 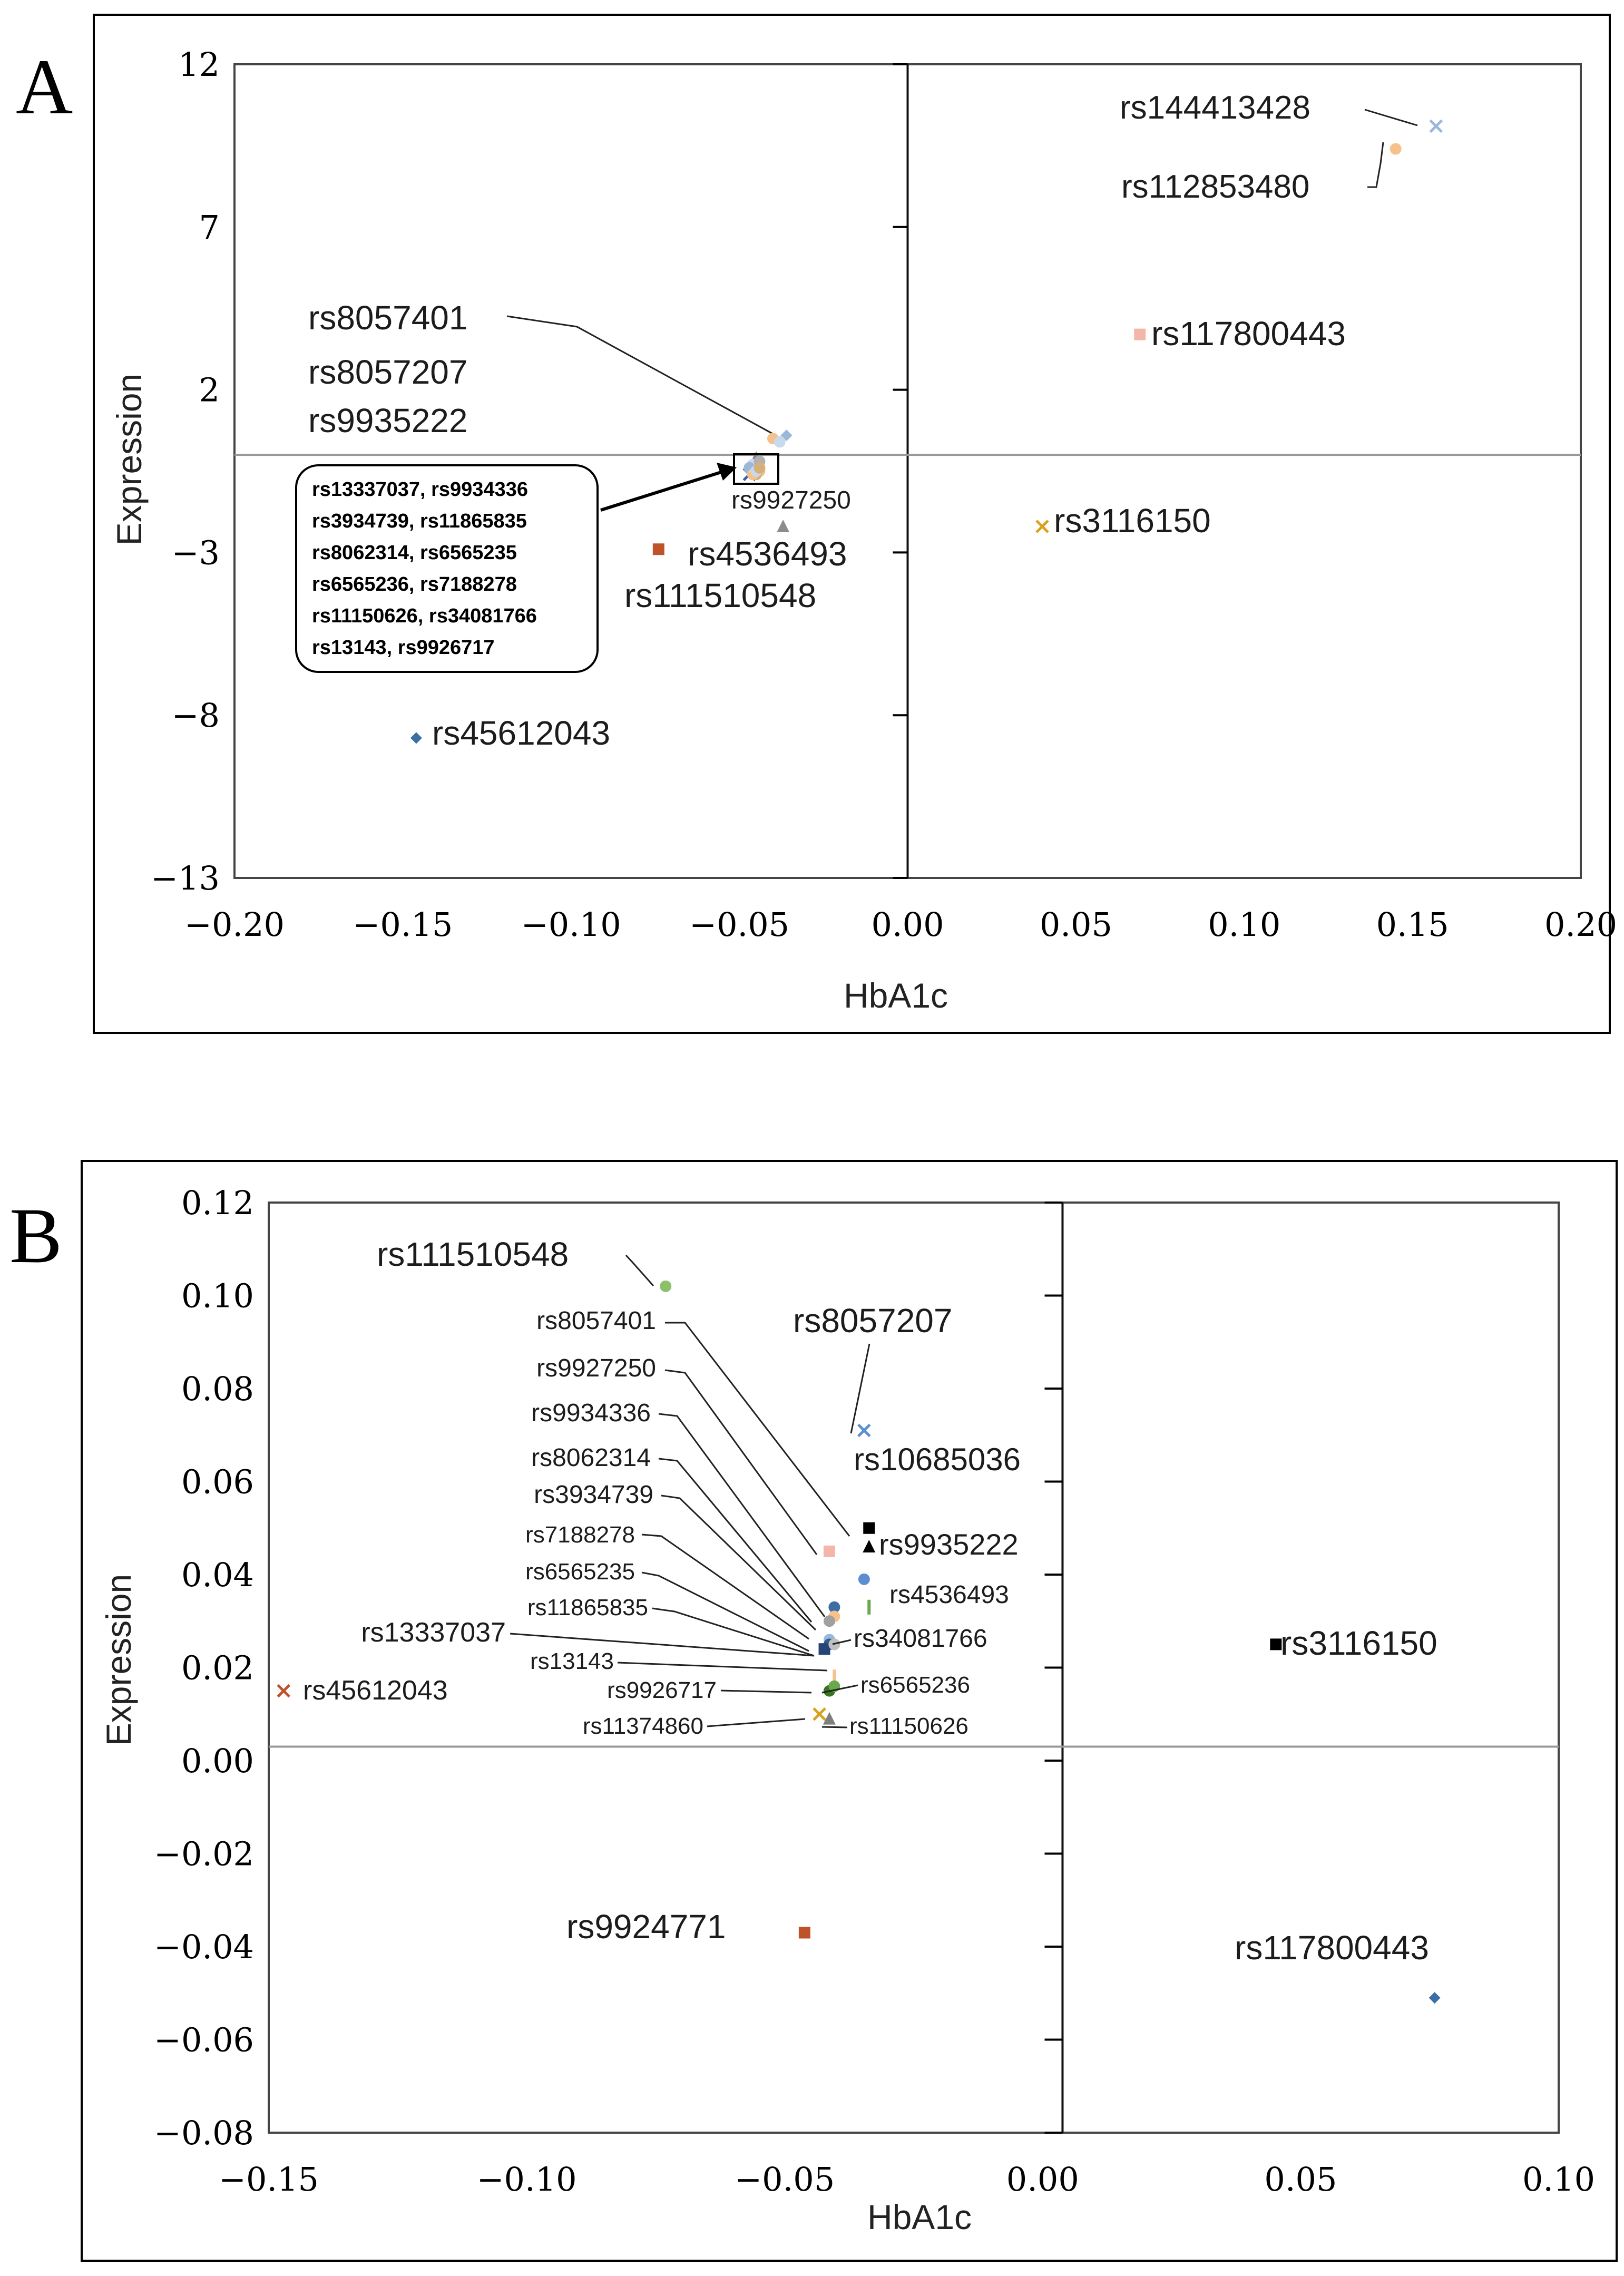 What do you see at coordinates (196, 715) in the screenshot?
I see `y-tick-label: −8` at bounding box center [196, 715].